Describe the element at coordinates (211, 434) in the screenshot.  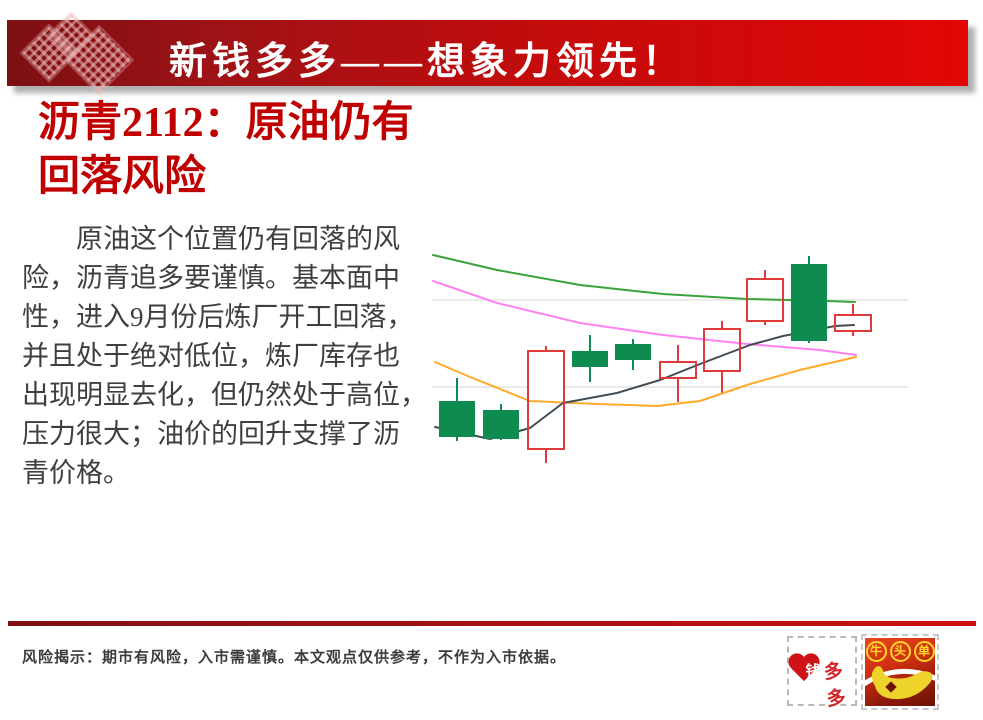
I see `paragraph-line: 压力很大；油价的回升支撑了沥` at that location.